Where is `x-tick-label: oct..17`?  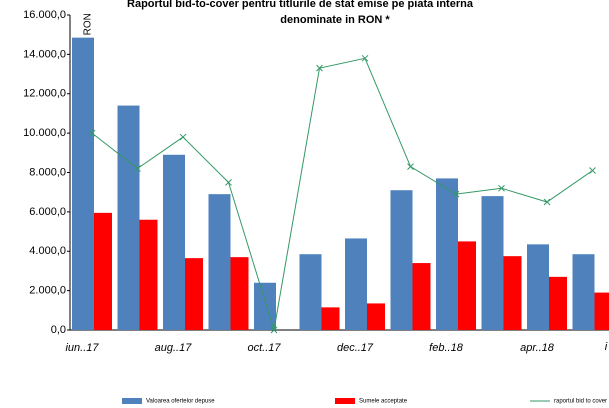 x-tick-label: oct..17 is located at coordinates (264, 348).